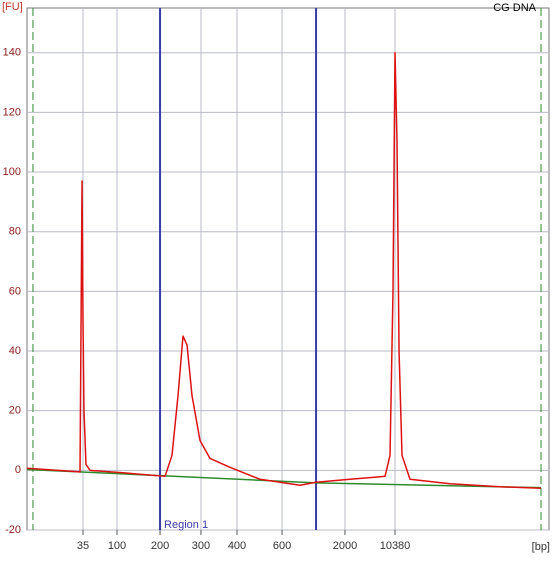 The width and height of the screenshot is (556, 570). Describe the element at coordinates (282, 546) in the screenshot. I see `x-tick-label: 600` at that location.